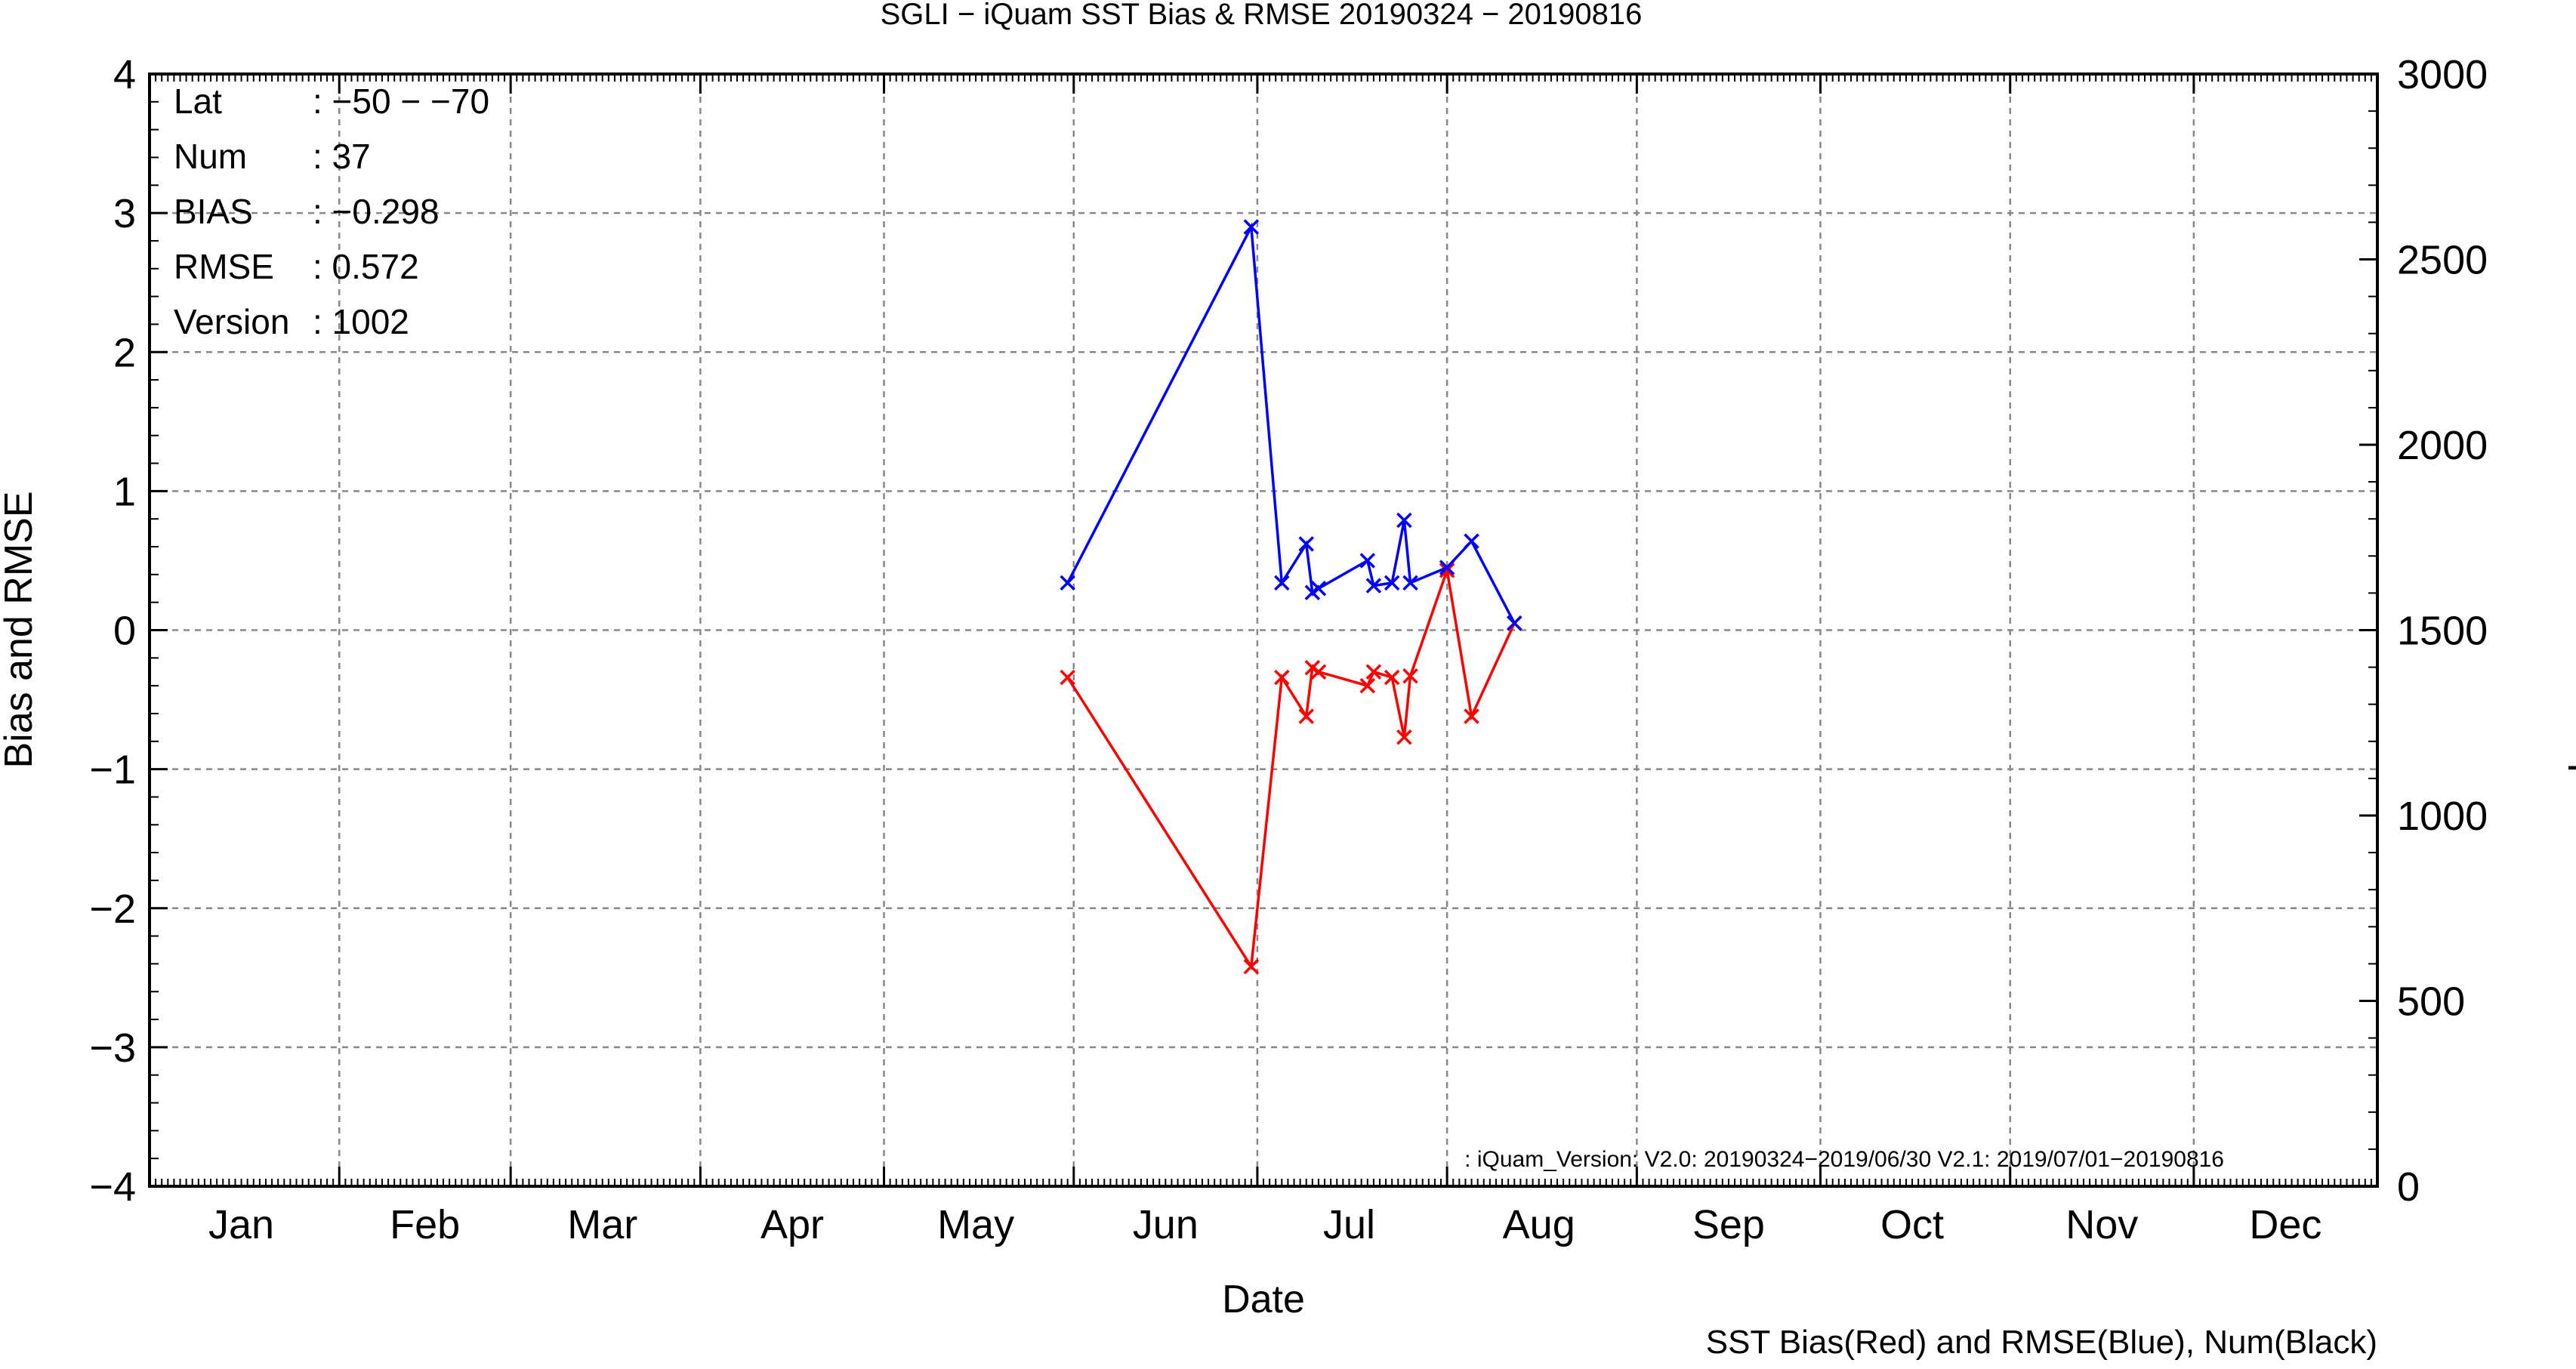 The width and height of the screenshot is (2576, 1369). Describe the element at coordinates (401, 101) in the screenshot. I see `stats-value: : −50 − −70` at that location.